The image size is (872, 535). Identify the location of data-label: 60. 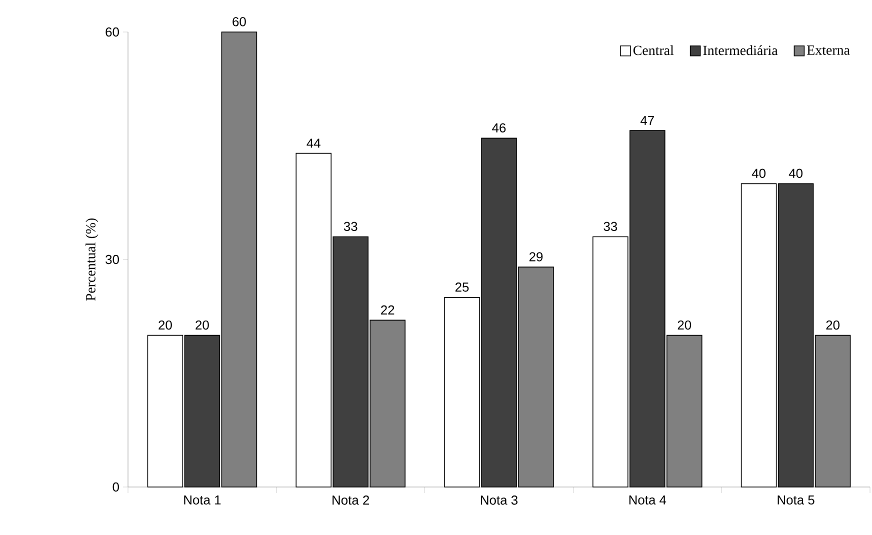
(239, 21).